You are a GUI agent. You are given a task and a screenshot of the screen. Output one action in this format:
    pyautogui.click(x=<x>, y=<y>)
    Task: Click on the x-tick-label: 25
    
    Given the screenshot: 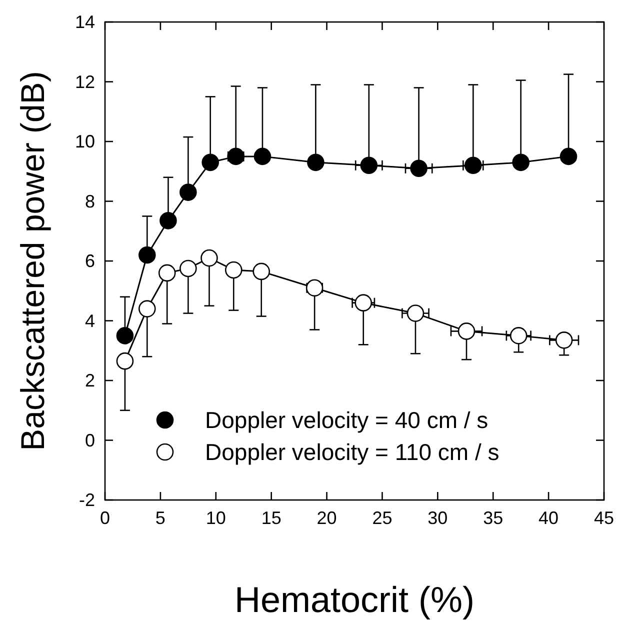 What is the action you would take?
    pyautogui.click(x=382, y=518)
    